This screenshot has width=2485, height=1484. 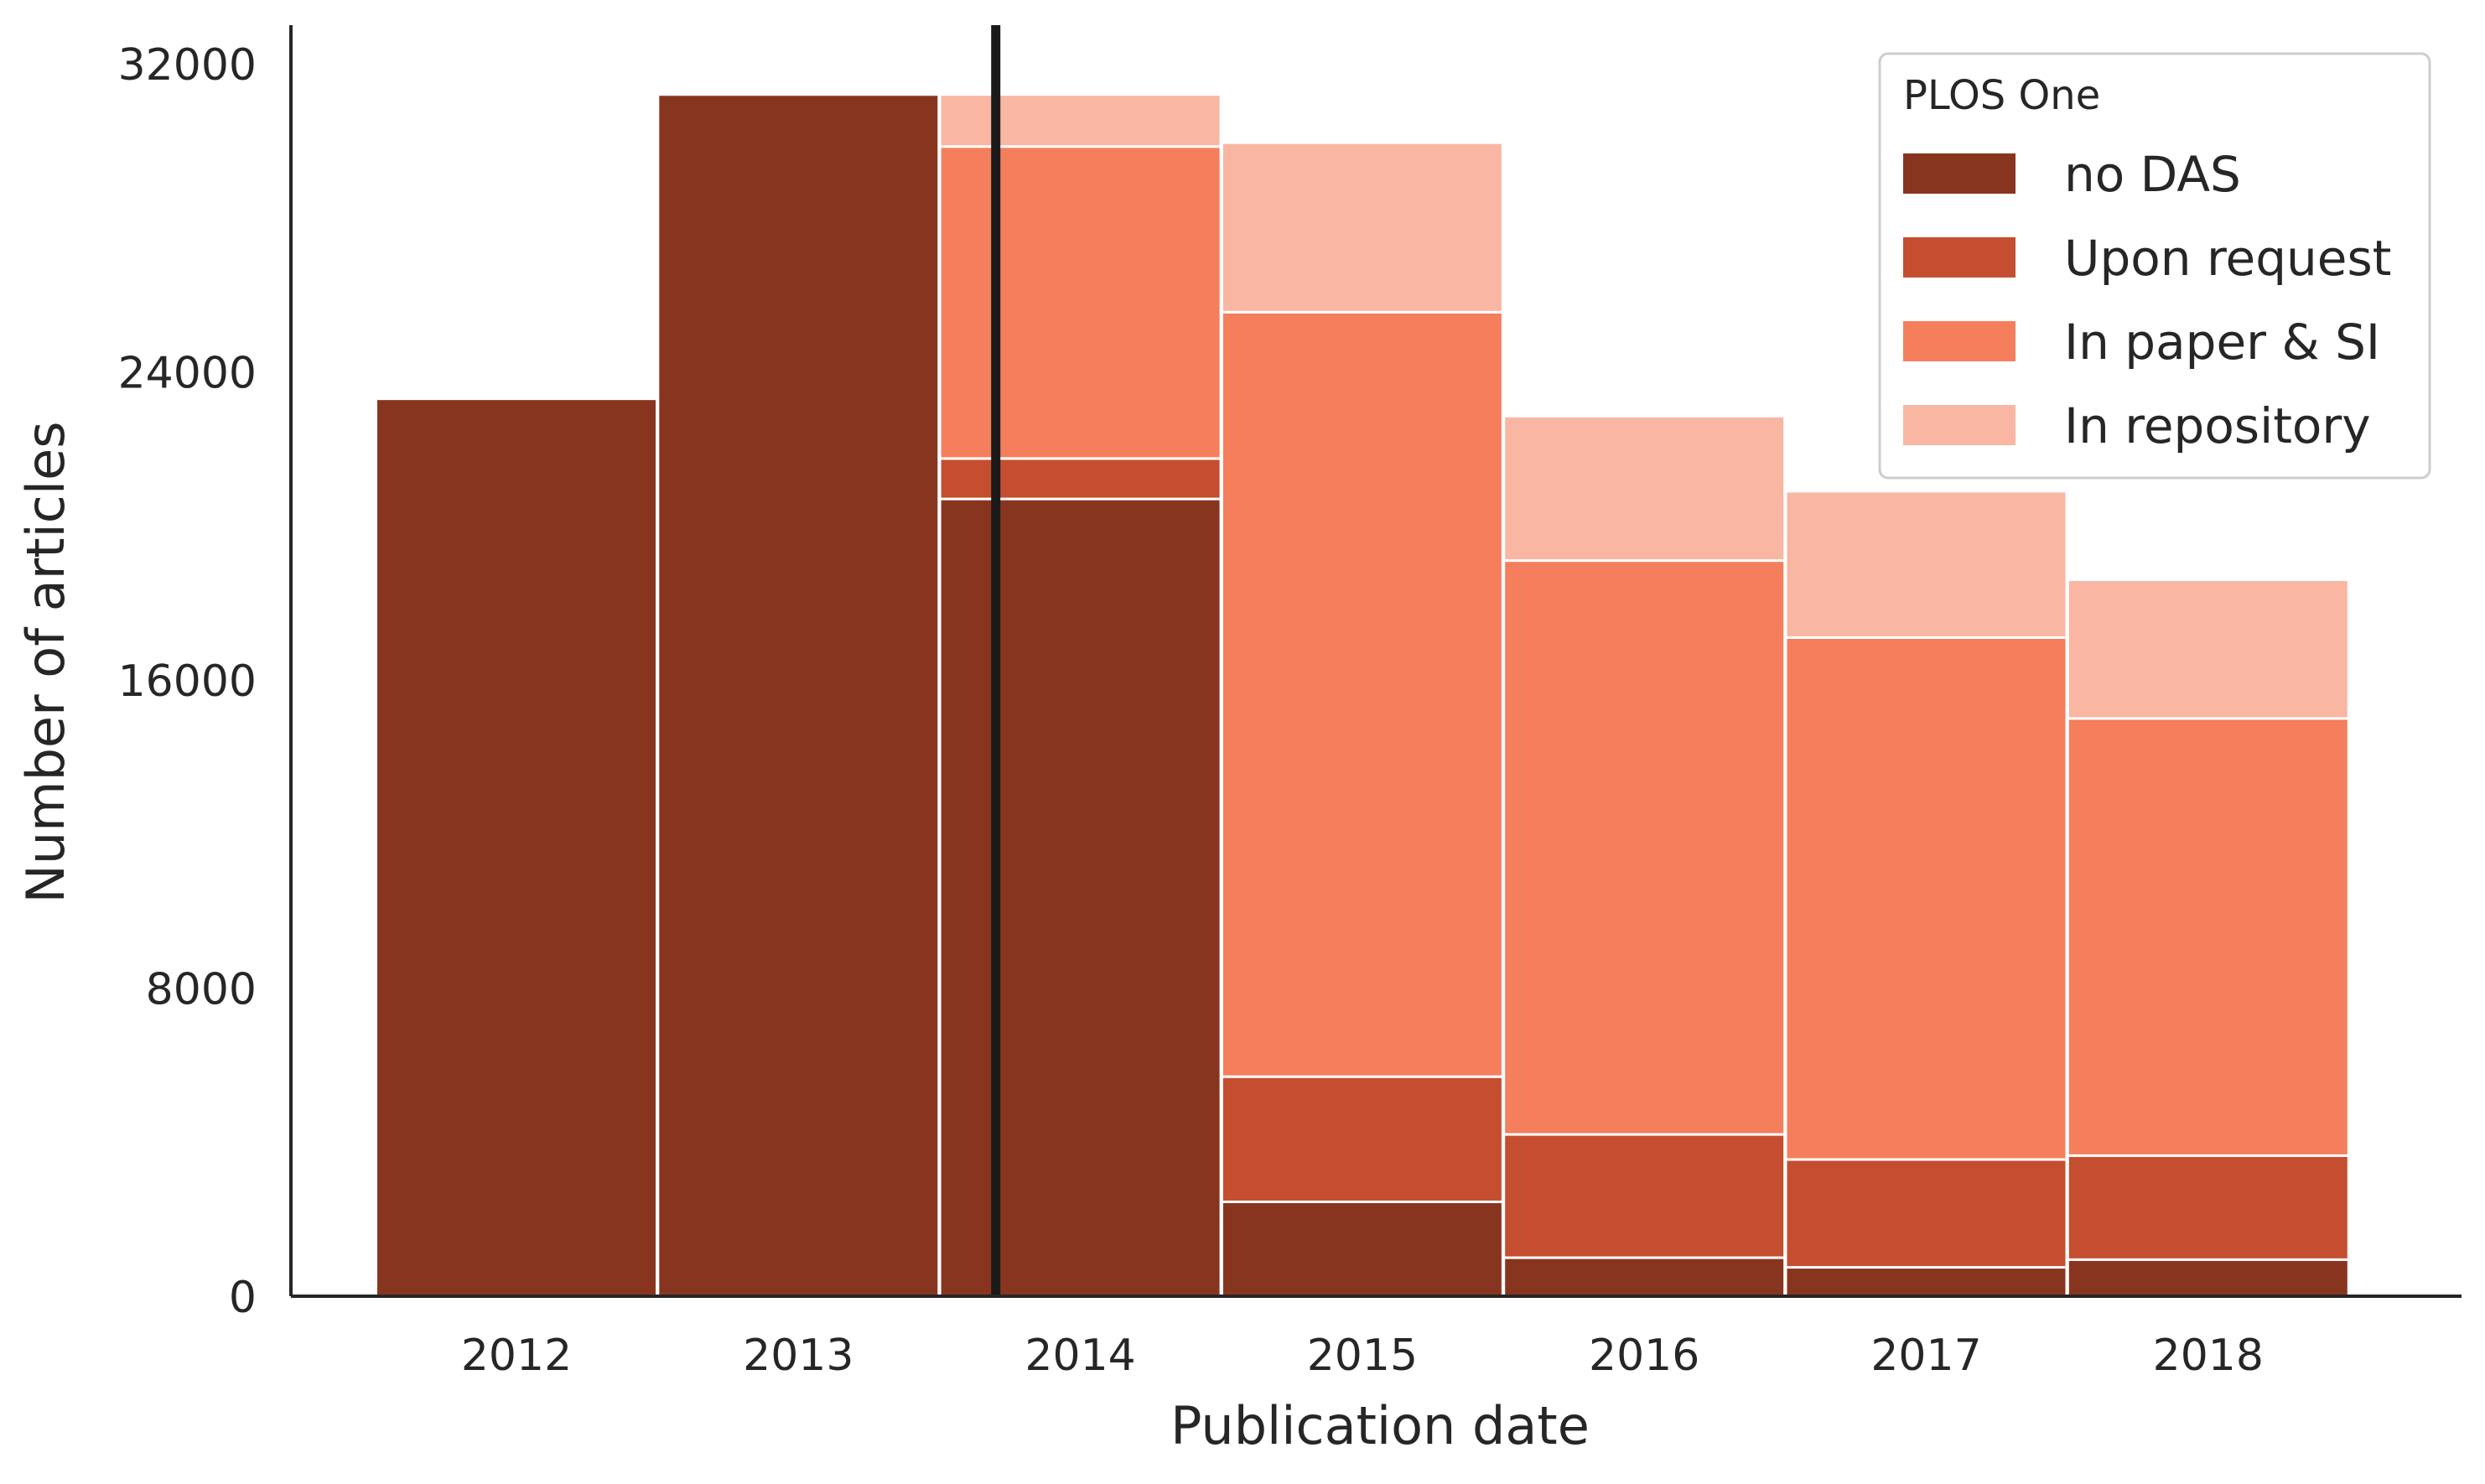 What do you see at coordinates (1644, 847) in the screenshot?
I see `bar-2016-in-paper-si` at bounding box center [1644, 847].